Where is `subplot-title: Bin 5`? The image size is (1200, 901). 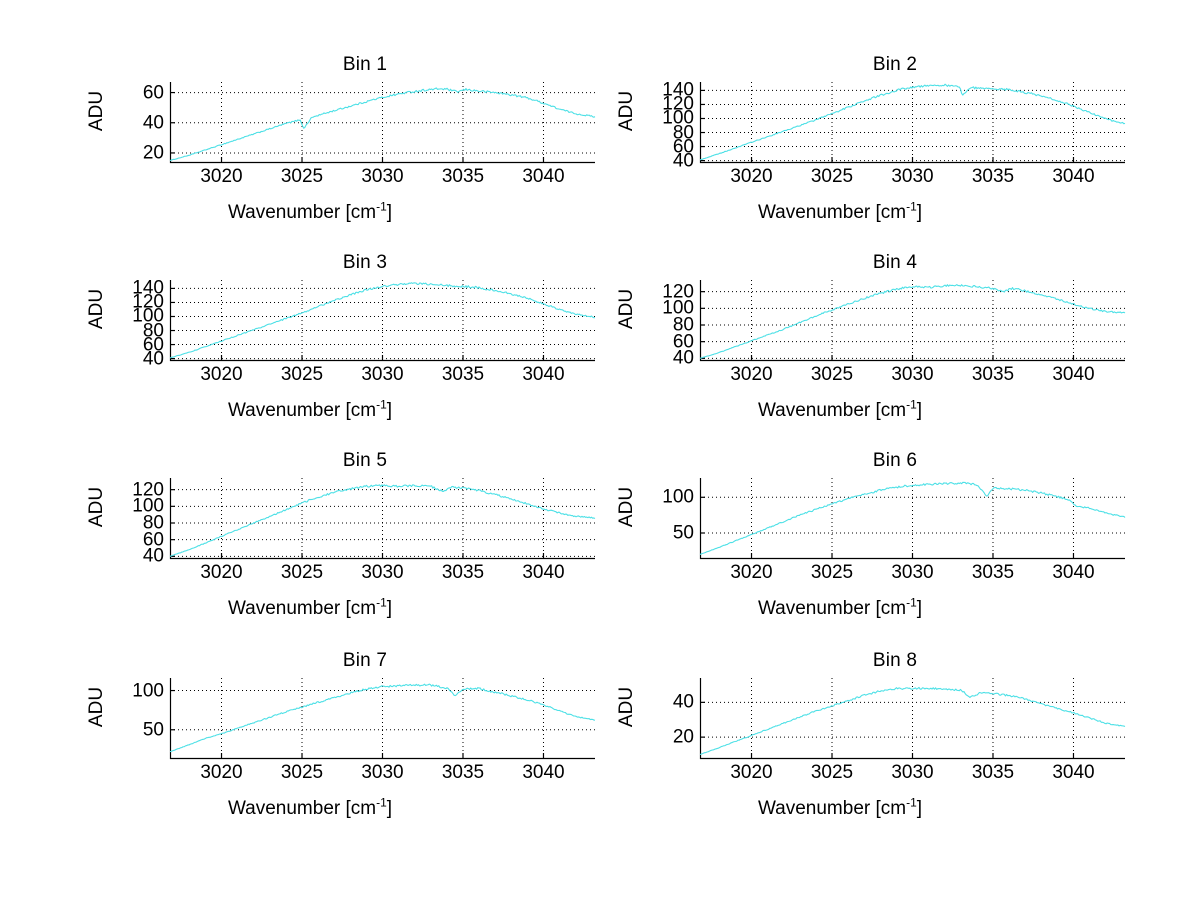 subplot-title: Bin 5 is located at coordinates (365, 460).